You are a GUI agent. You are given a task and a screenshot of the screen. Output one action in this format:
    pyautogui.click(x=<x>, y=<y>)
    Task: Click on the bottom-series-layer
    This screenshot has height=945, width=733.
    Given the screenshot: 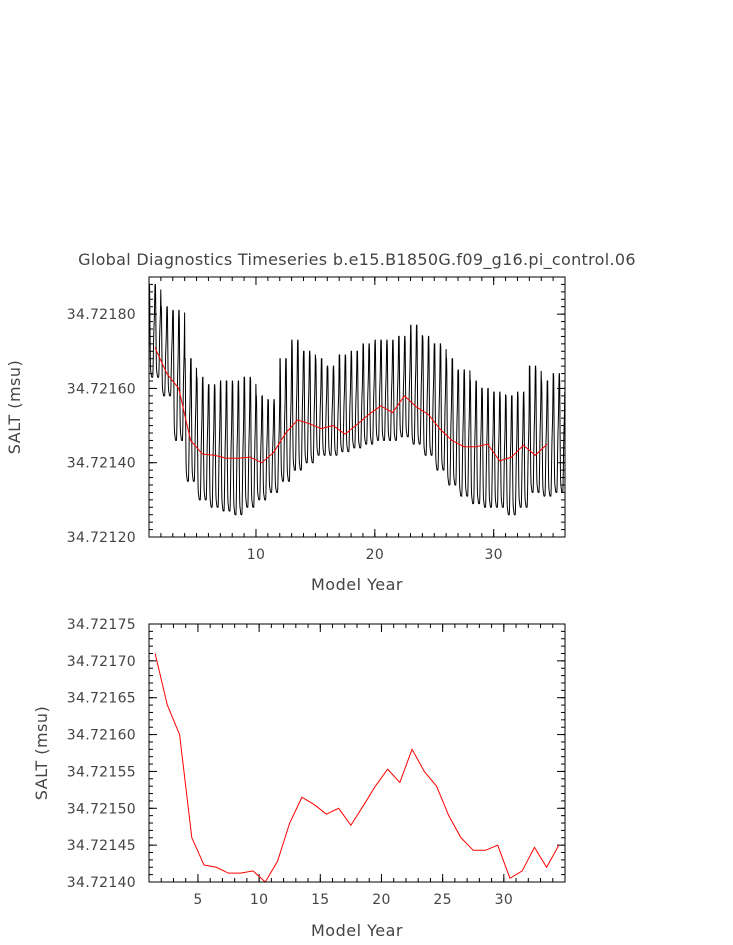 What is the action you would take?
    pyautogui.click(x=357, y=767)
    